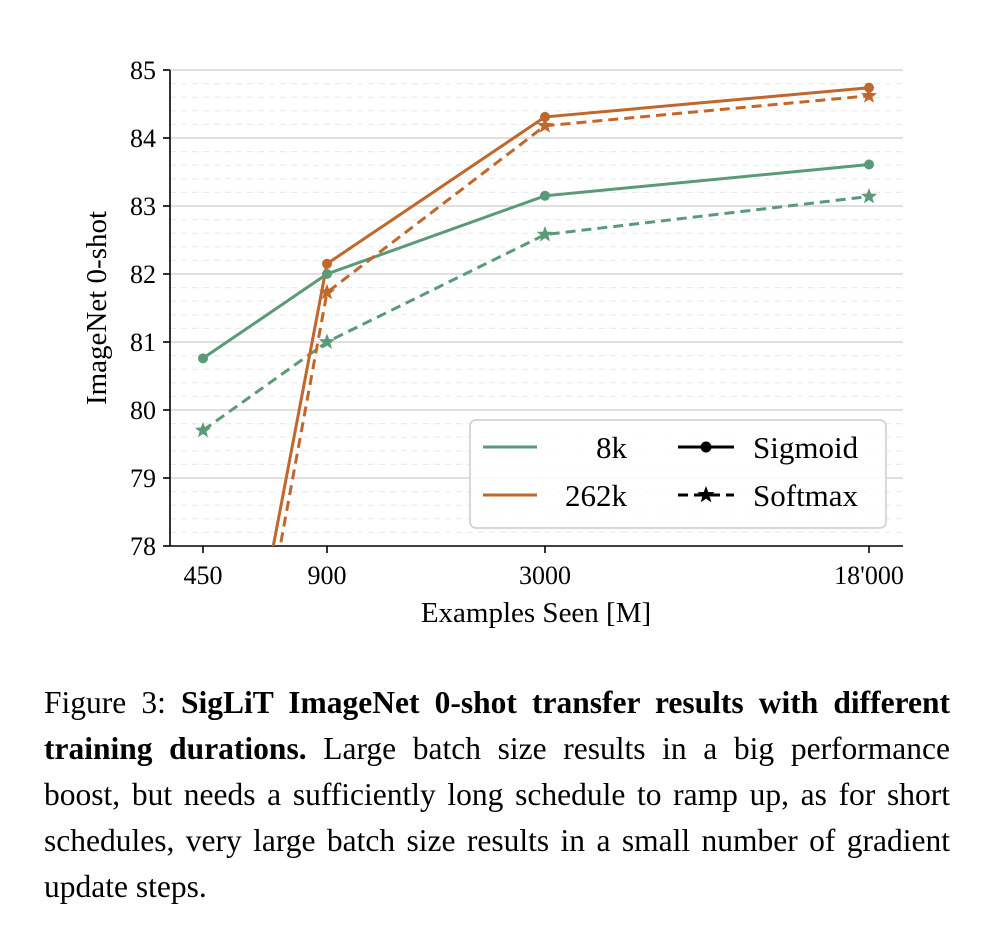  I want to click on y-tick-label: 83, so click(143, 206).